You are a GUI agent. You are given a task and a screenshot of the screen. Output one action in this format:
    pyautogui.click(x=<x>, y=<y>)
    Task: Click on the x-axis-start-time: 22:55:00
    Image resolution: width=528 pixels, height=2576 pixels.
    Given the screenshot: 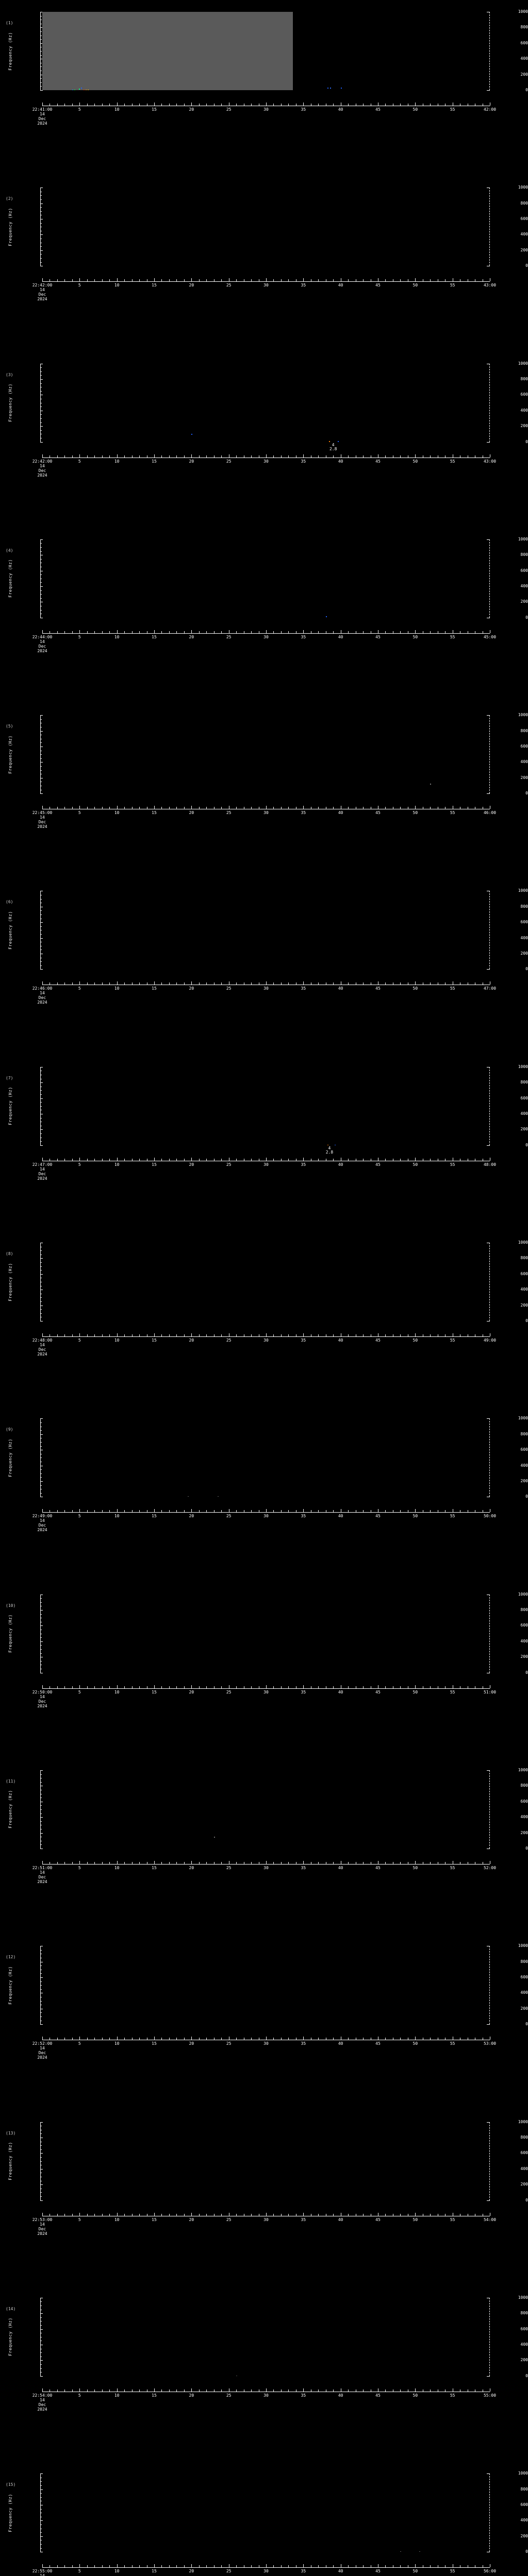 What is the action you would take?
    pyautogui.click(x=42, y=2571)
    